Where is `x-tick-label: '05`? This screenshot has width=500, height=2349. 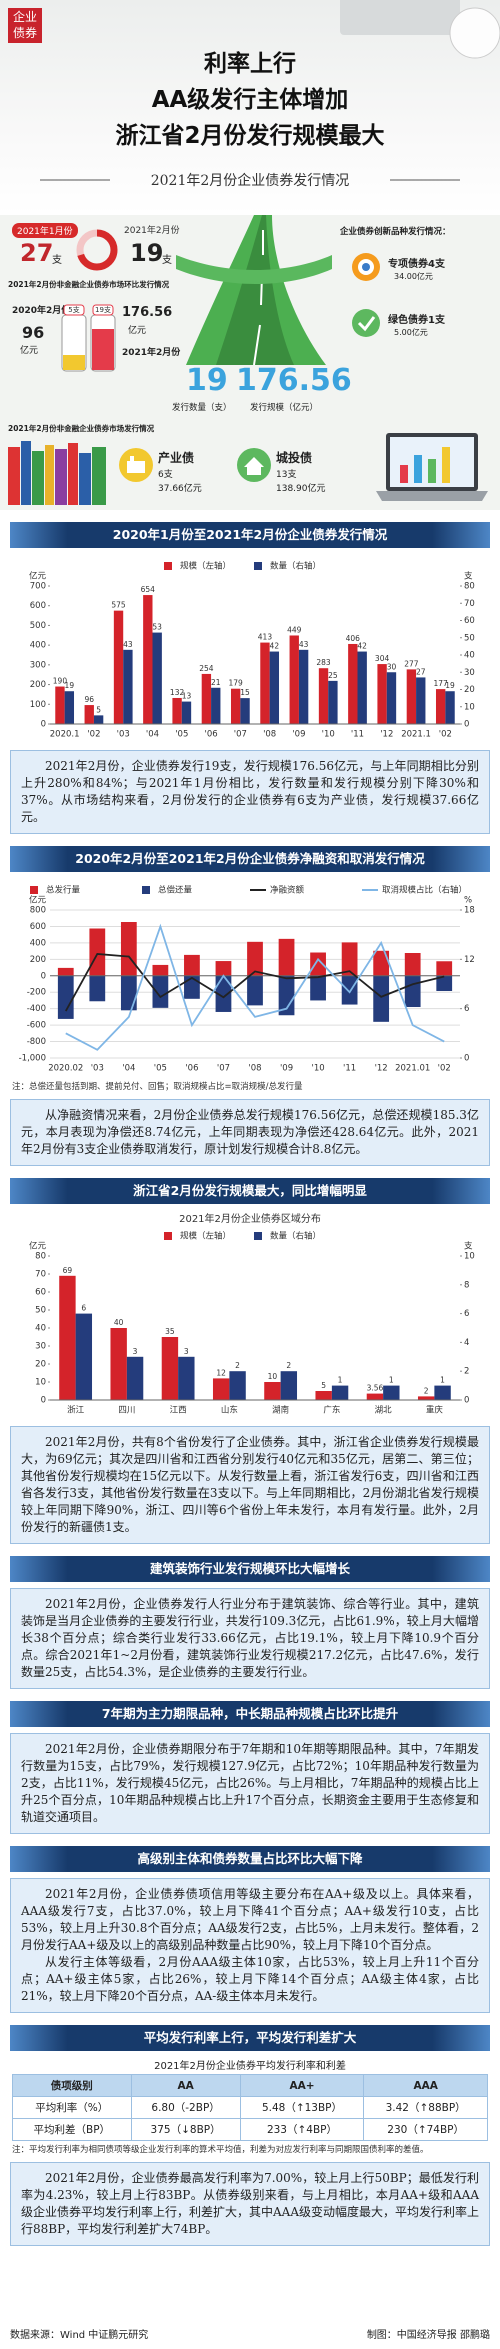
x-tick-label: '05 is located at coordinates (160, 1069).